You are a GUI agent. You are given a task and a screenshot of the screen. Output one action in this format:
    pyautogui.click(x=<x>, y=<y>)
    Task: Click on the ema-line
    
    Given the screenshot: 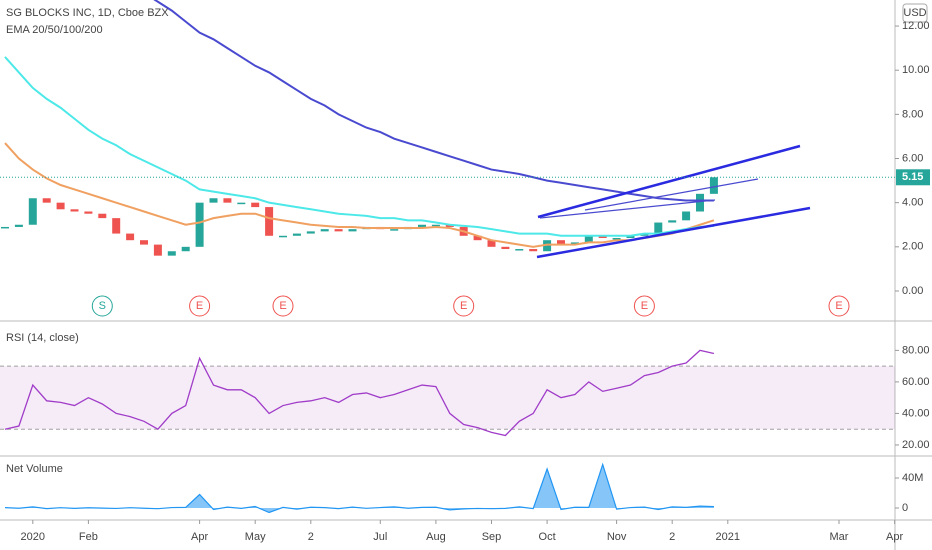 What is the action you would take?
    pyautogui.click(x=359, y=195)
    